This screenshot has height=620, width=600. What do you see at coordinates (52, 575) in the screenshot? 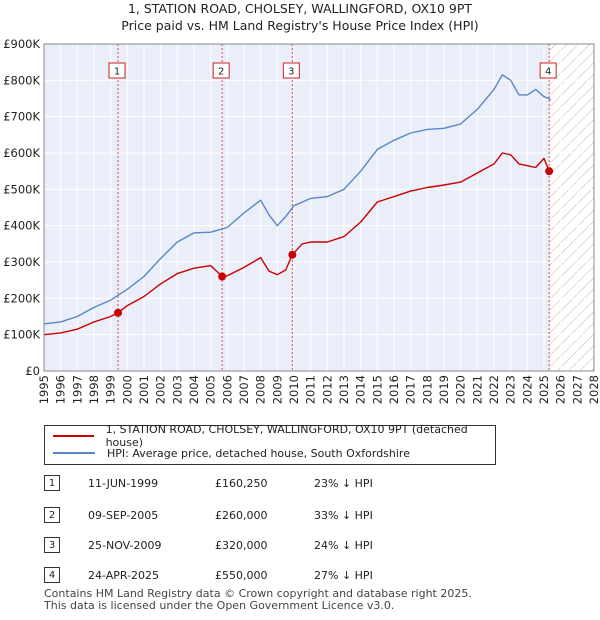
I see `sale-number-badge: 4` at bounding box center [52, 575].